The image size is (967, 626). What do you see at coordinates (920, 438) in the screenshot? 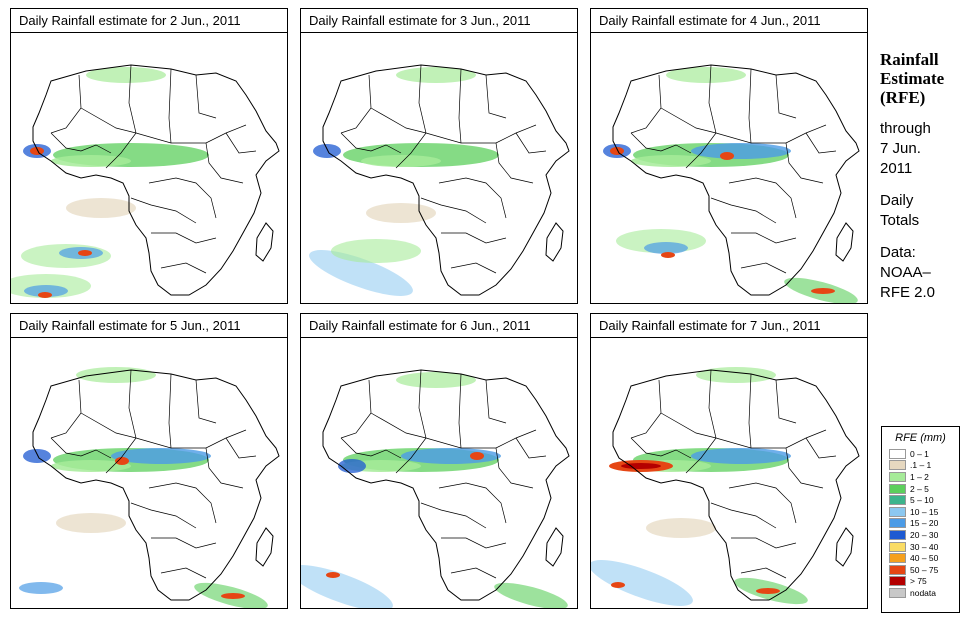
I see `legend-title: RFE (mm)` at bounding box center [920, 438].